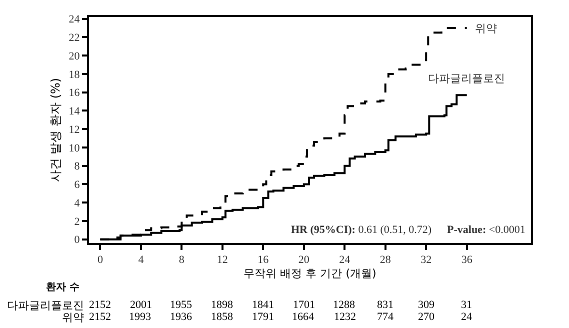  What do you see at coordinates (426, 260) in the screenshot?
I see `x-tick-label: 32` at bounding box center [426, 260].